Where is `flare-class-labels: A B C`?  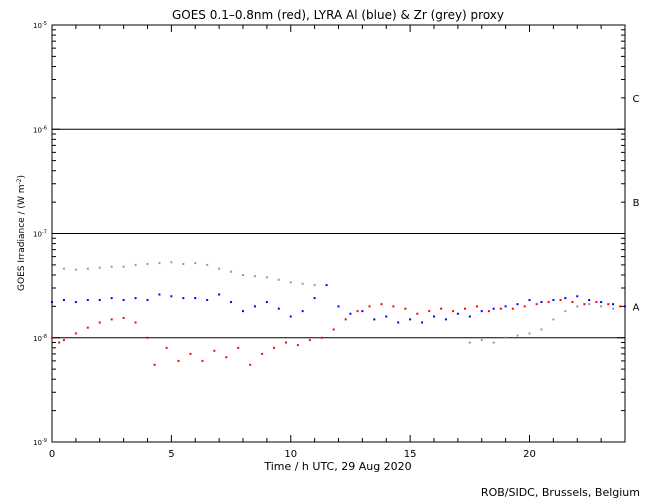
flare-class-labels: A B C is located at coordinates (636, 203).